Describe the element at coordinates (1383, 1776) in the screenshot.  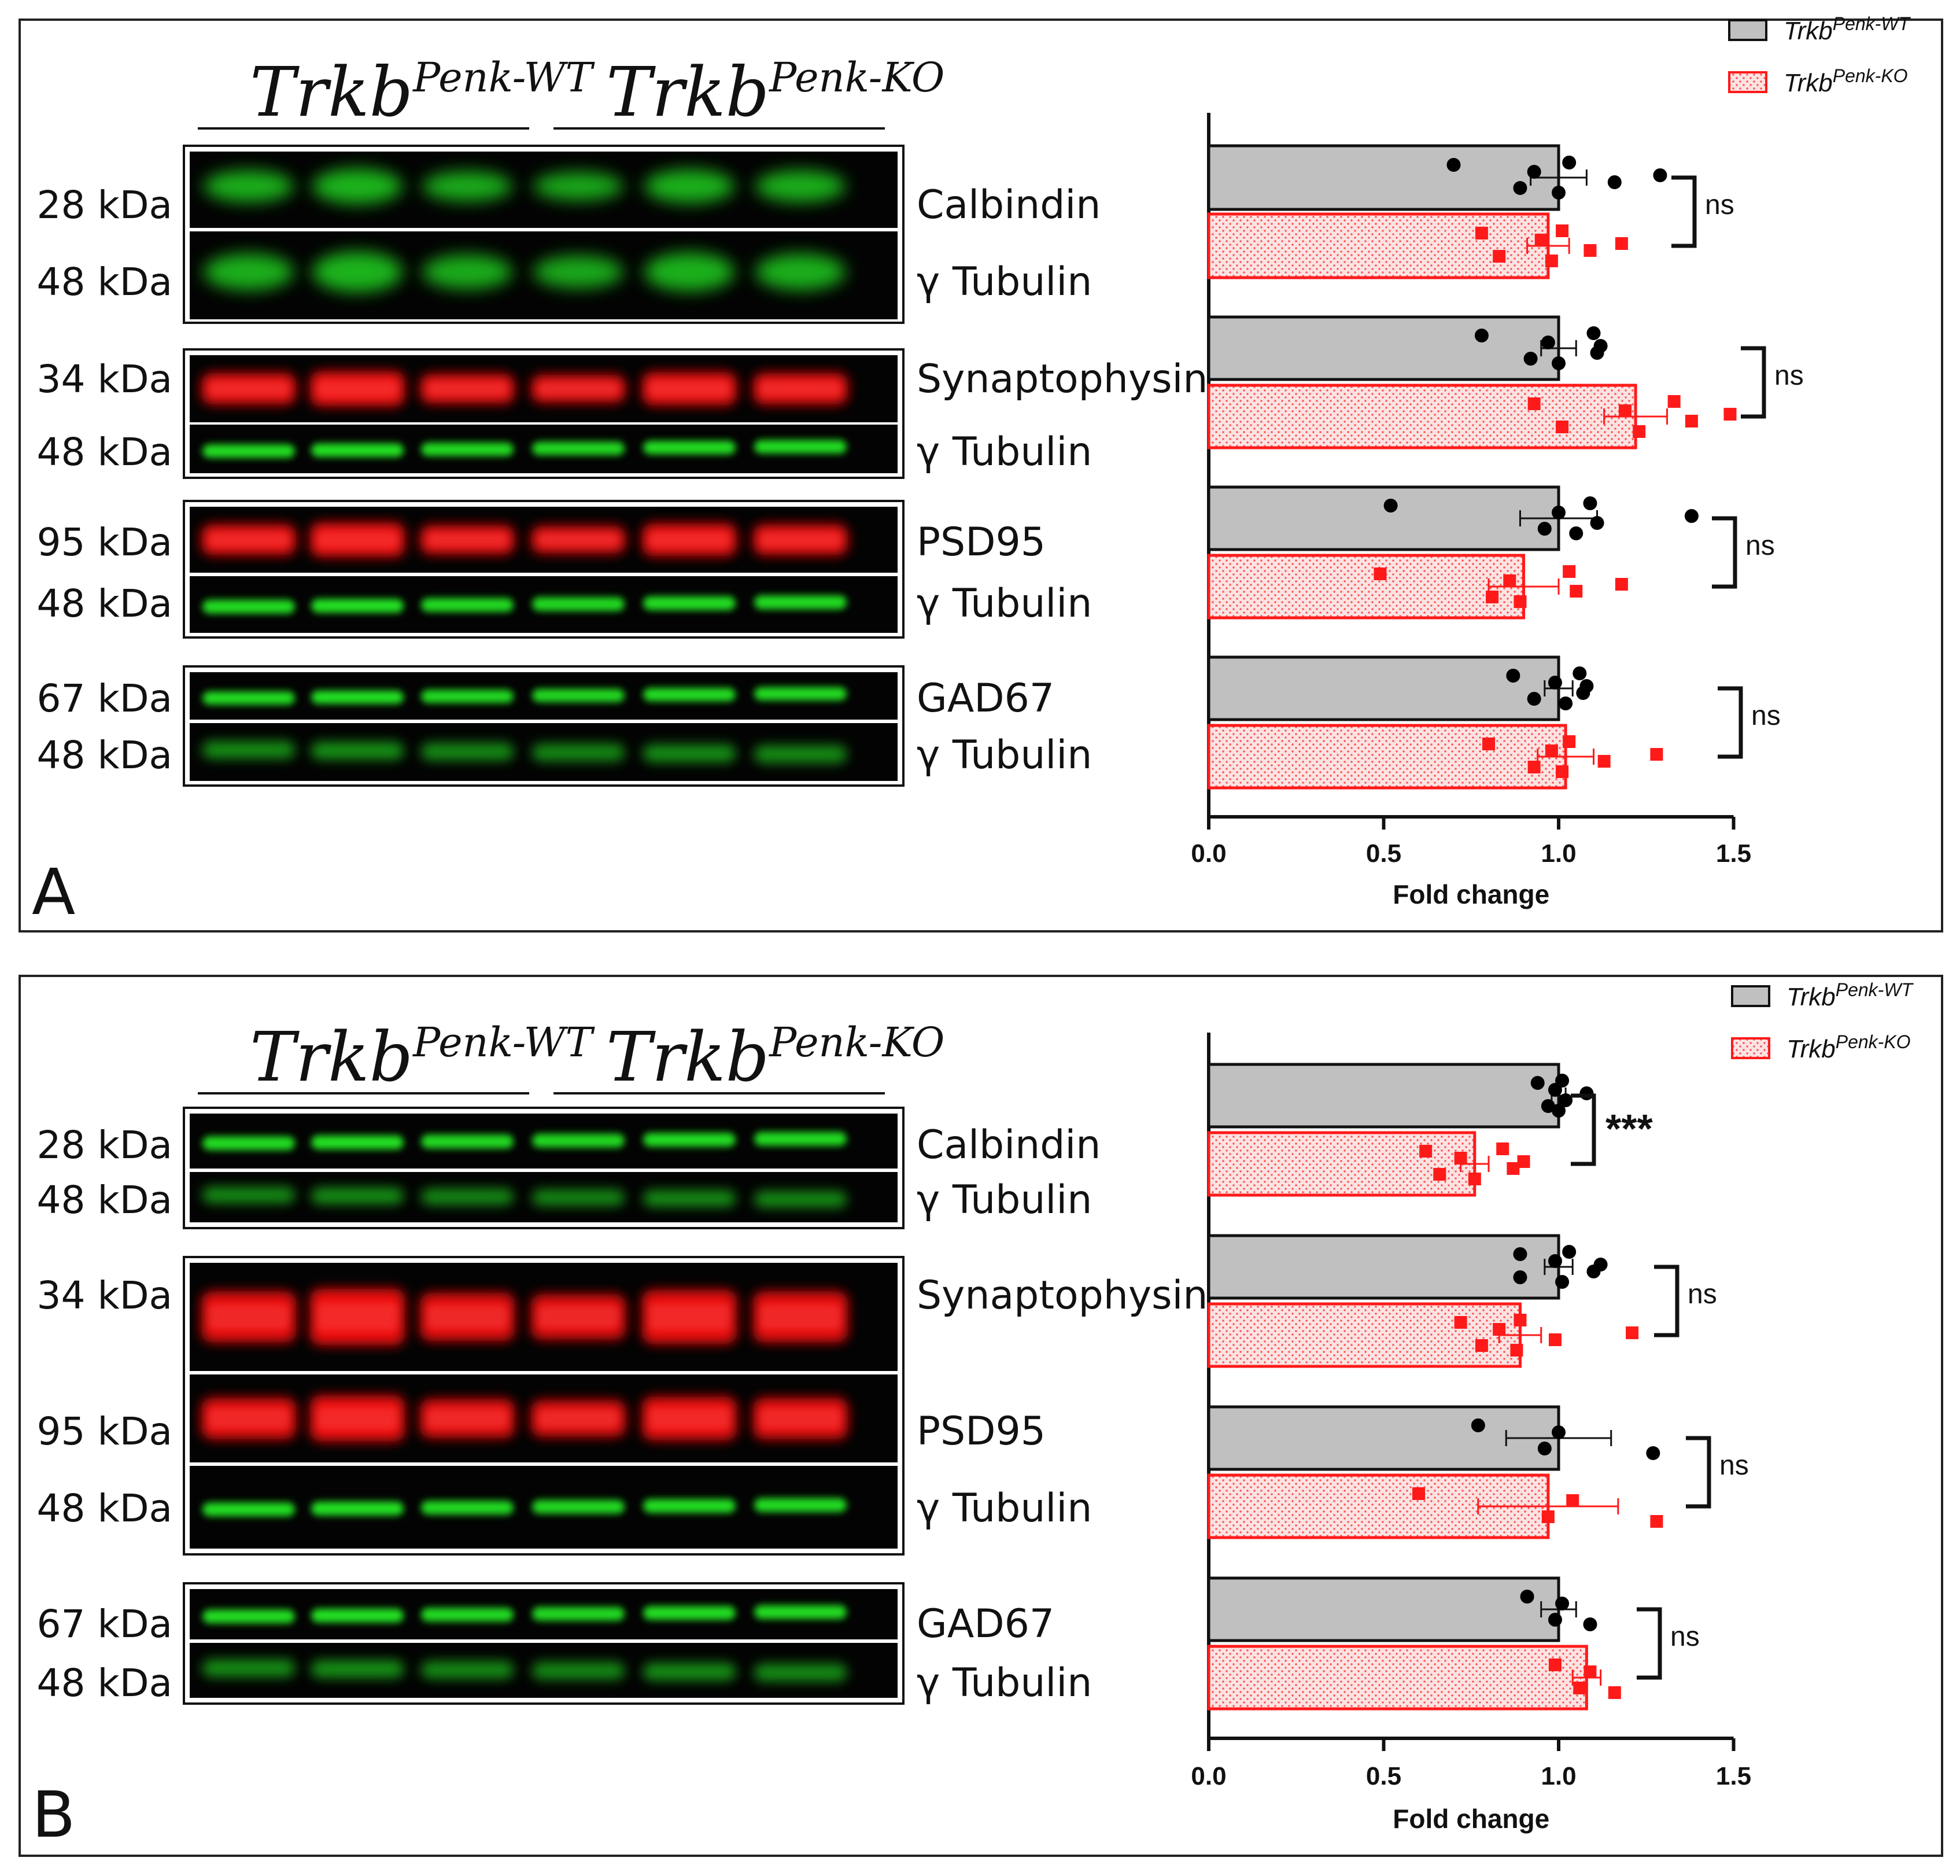
I see `x-tick-label: 0.5` at that location.